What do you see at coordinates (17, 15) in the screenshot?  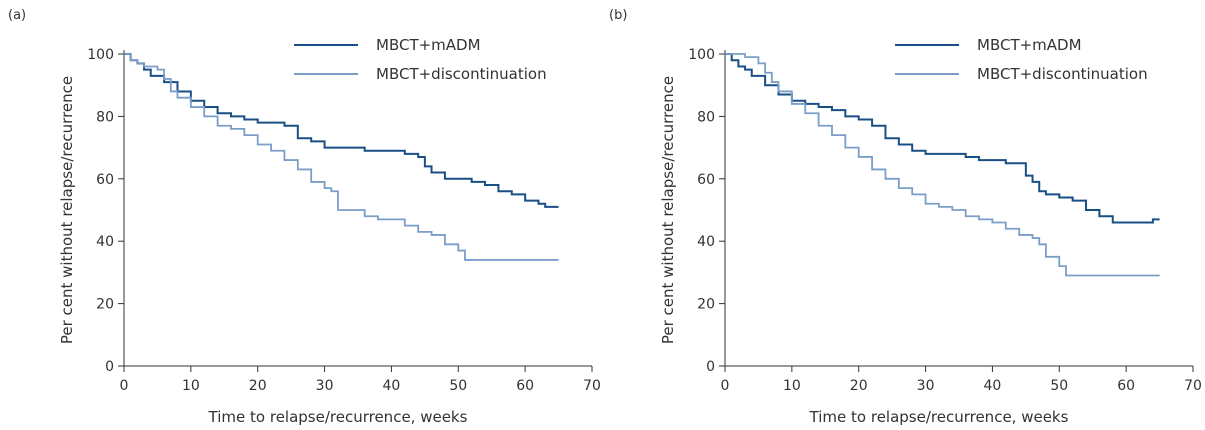 I see `panel-label: (a)` at bounding box center [17, 15].